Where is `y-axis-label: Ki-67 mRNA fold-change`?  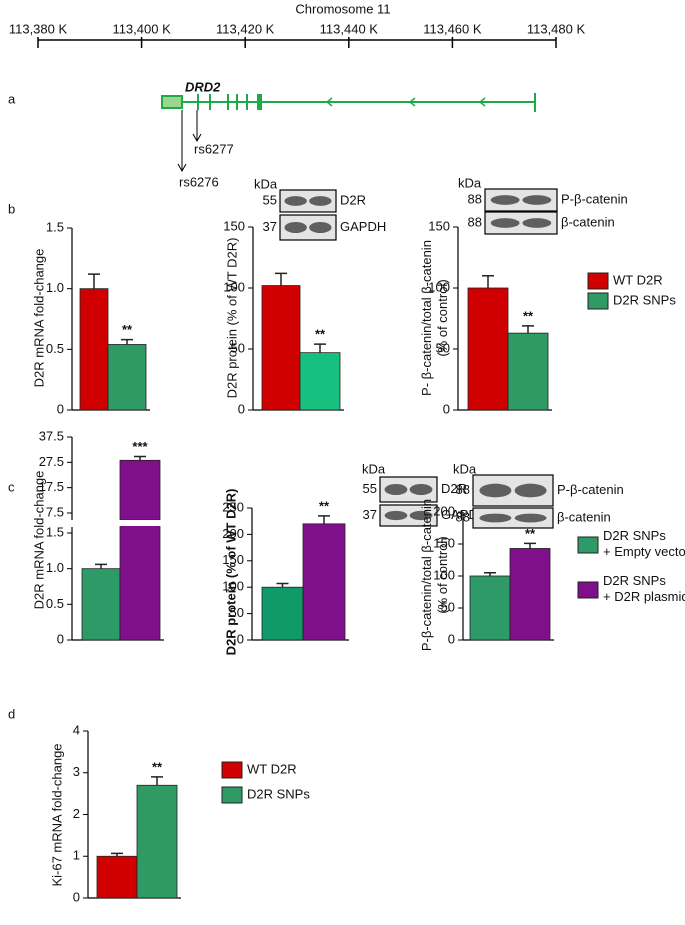 y-axis-label: Ki-67 mRNA fold-change is located at coordinates (56, 814).